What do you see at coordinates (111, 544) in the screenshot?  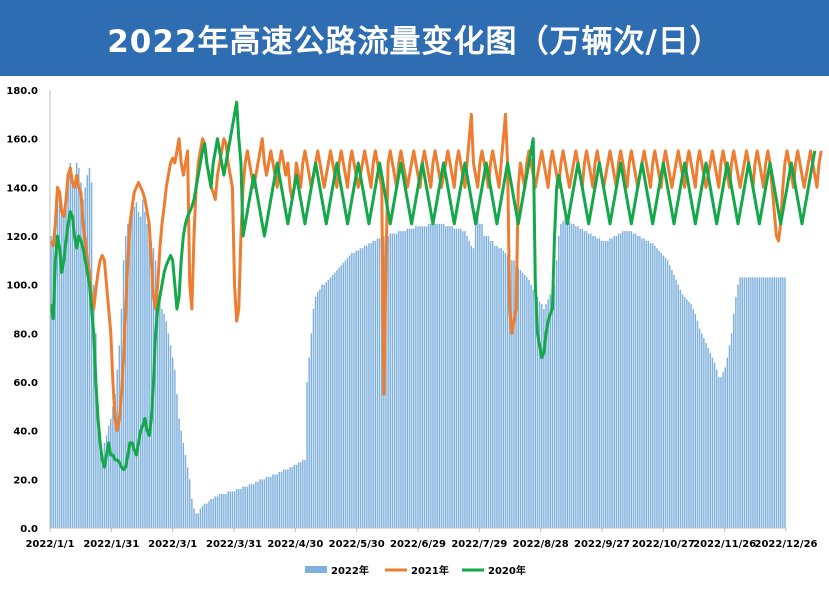 I see `x-tick-label: 2022/1/31` at bounding box center [111, 544].